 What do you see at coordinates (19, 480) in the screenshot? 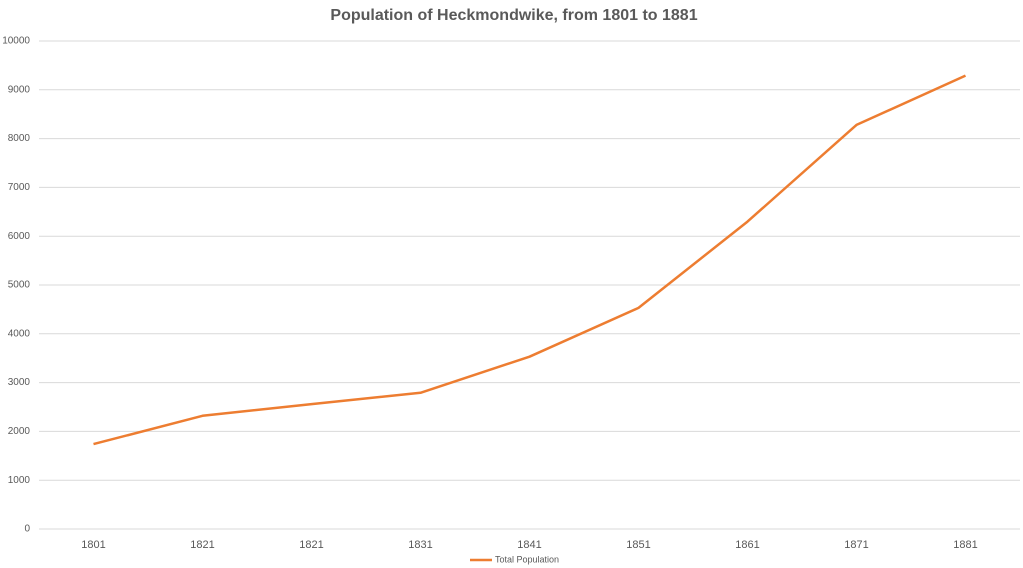
I see `y-tick-label: 1000` at bounding box center [19, 480].